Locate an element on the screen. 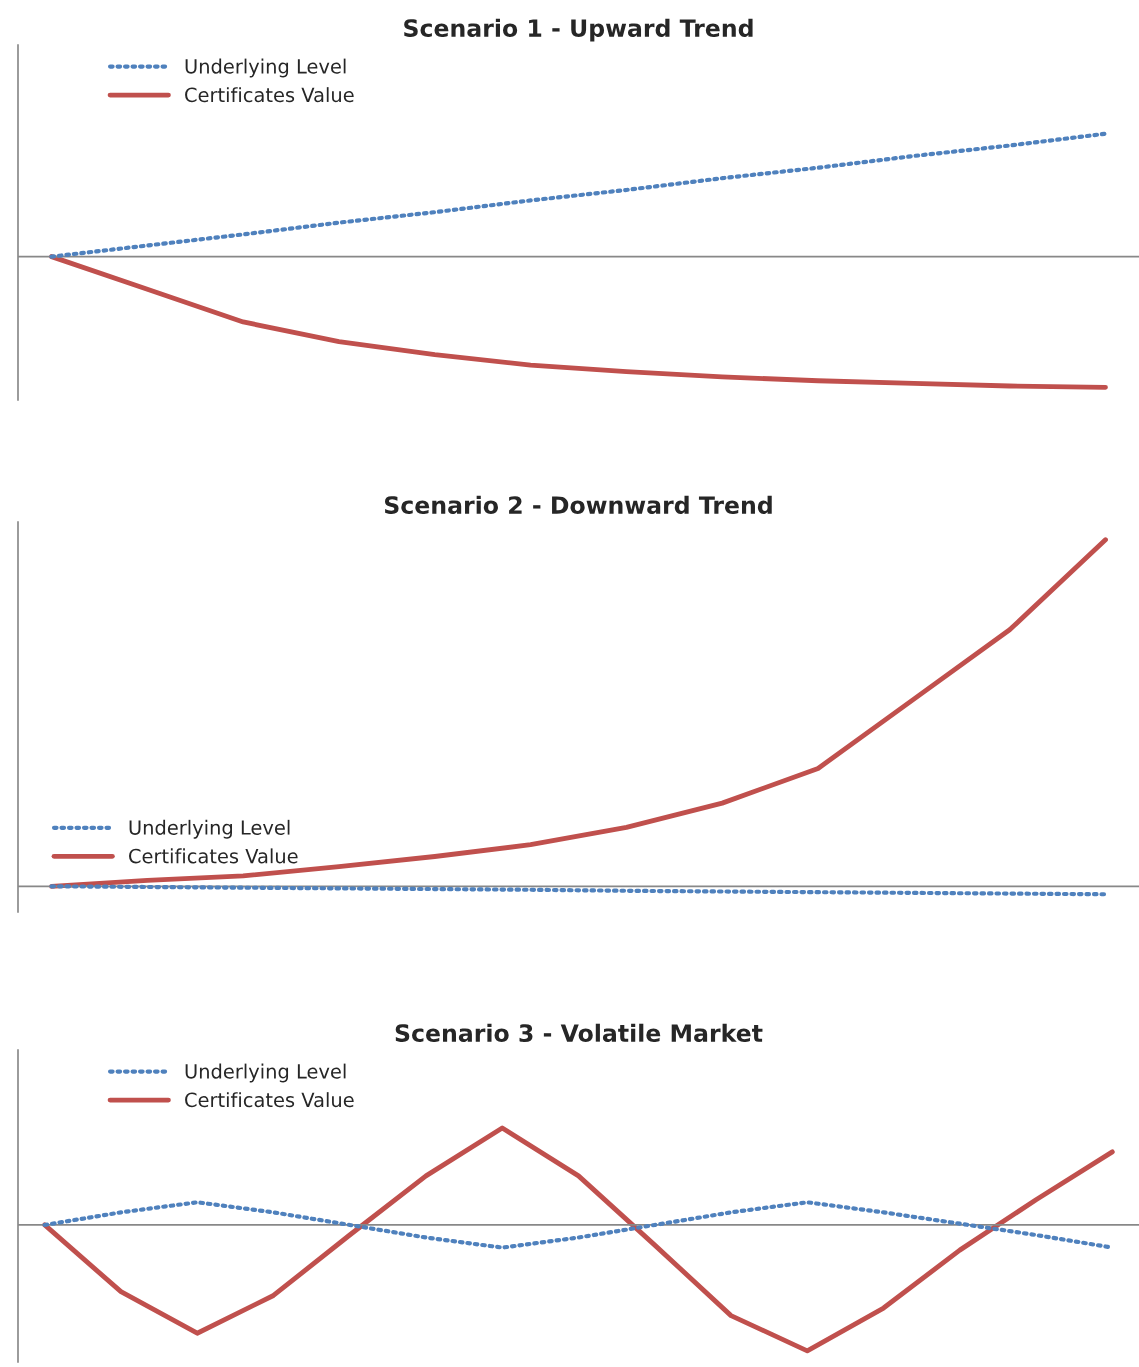 The height and width of the screenshot is (1367, 1139). chart-title: Scenario 1 - Upward Trend is located at coordinates (578, 30).